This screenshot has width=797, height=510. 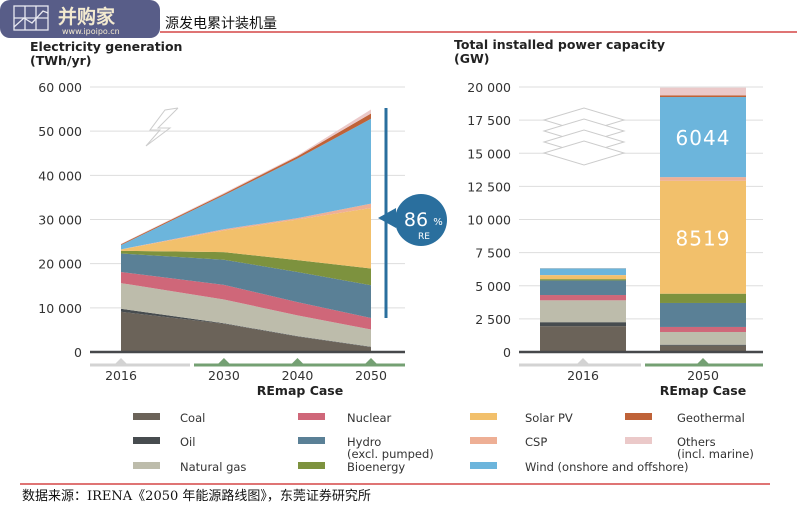 I want to click on area-hydro-excl-pumped, so click(x=246, y=285).